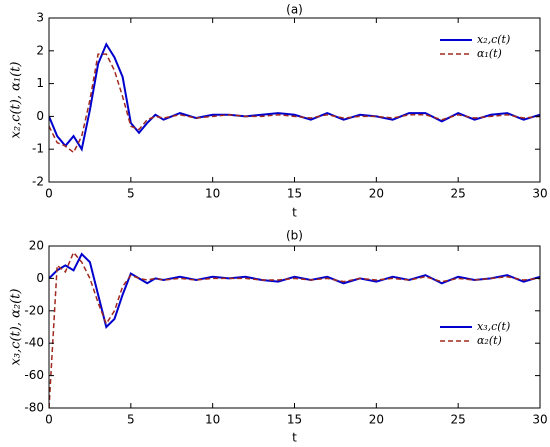 The height and width of the screenshot is (447, 550). What do you see at coordinates (34, 408) in the screenshot?
I see `y-tick-label: -80` at bounding box center [34, 408].